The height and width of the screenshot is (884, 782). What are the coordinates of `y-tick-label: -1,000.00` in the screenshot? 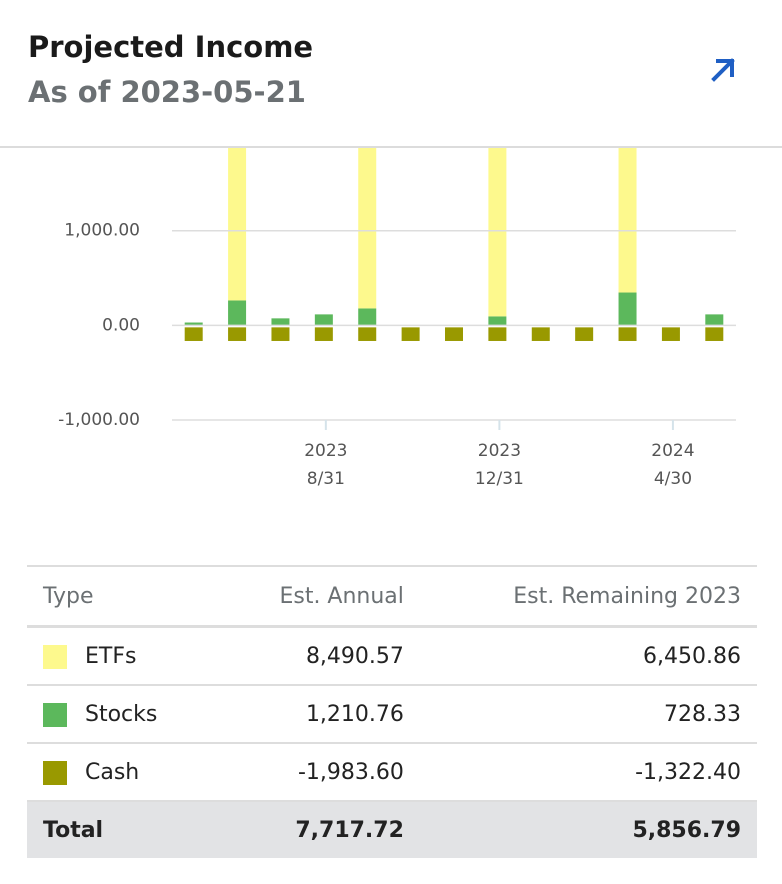 It's located at (99, 420).